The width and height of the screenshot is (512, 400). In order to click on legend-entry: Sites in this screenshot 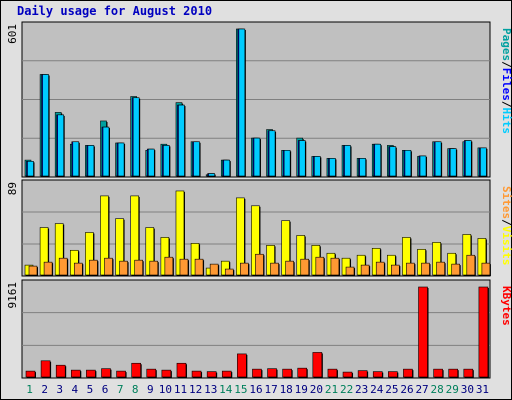, I will do `click(506, 202)`.